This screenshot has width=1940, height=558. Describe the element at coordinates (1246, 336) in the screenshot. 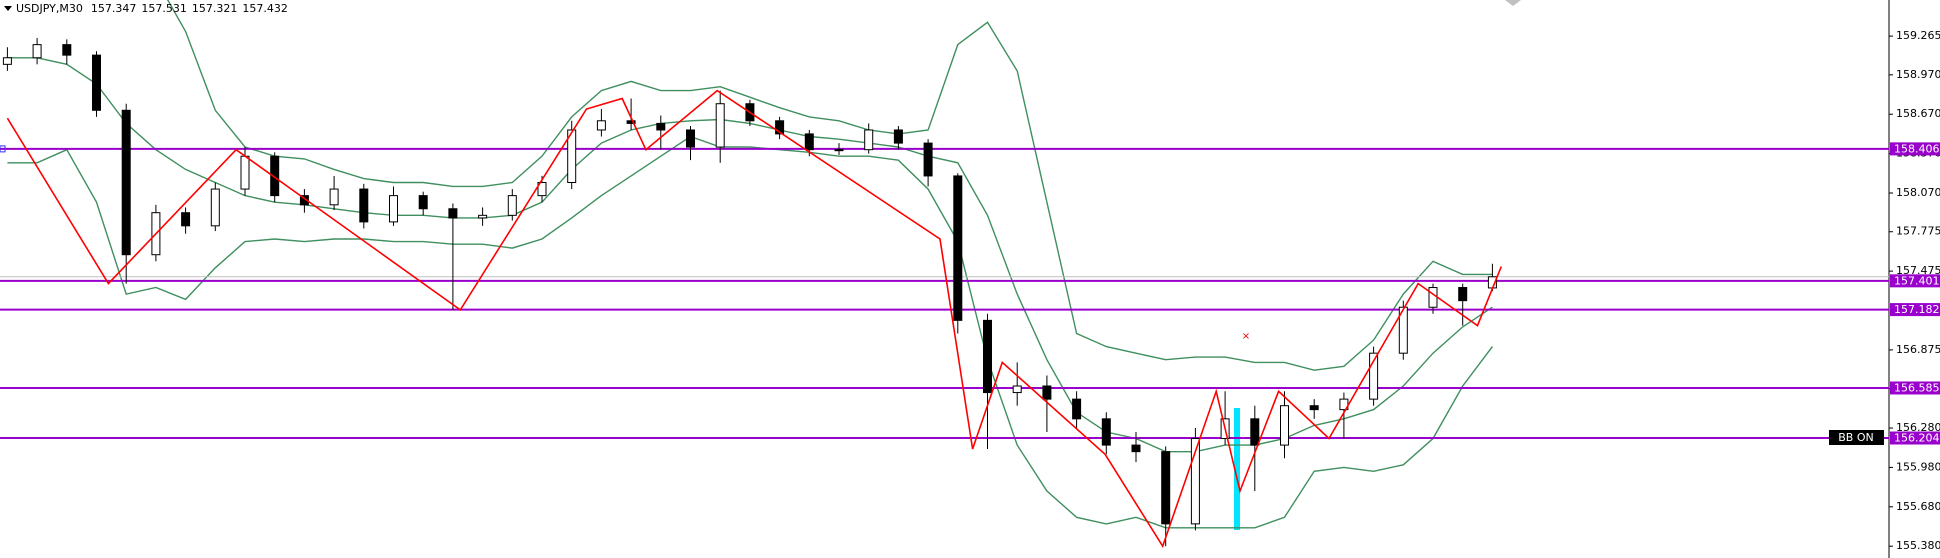

I see `cross-marker: ×` at that location.